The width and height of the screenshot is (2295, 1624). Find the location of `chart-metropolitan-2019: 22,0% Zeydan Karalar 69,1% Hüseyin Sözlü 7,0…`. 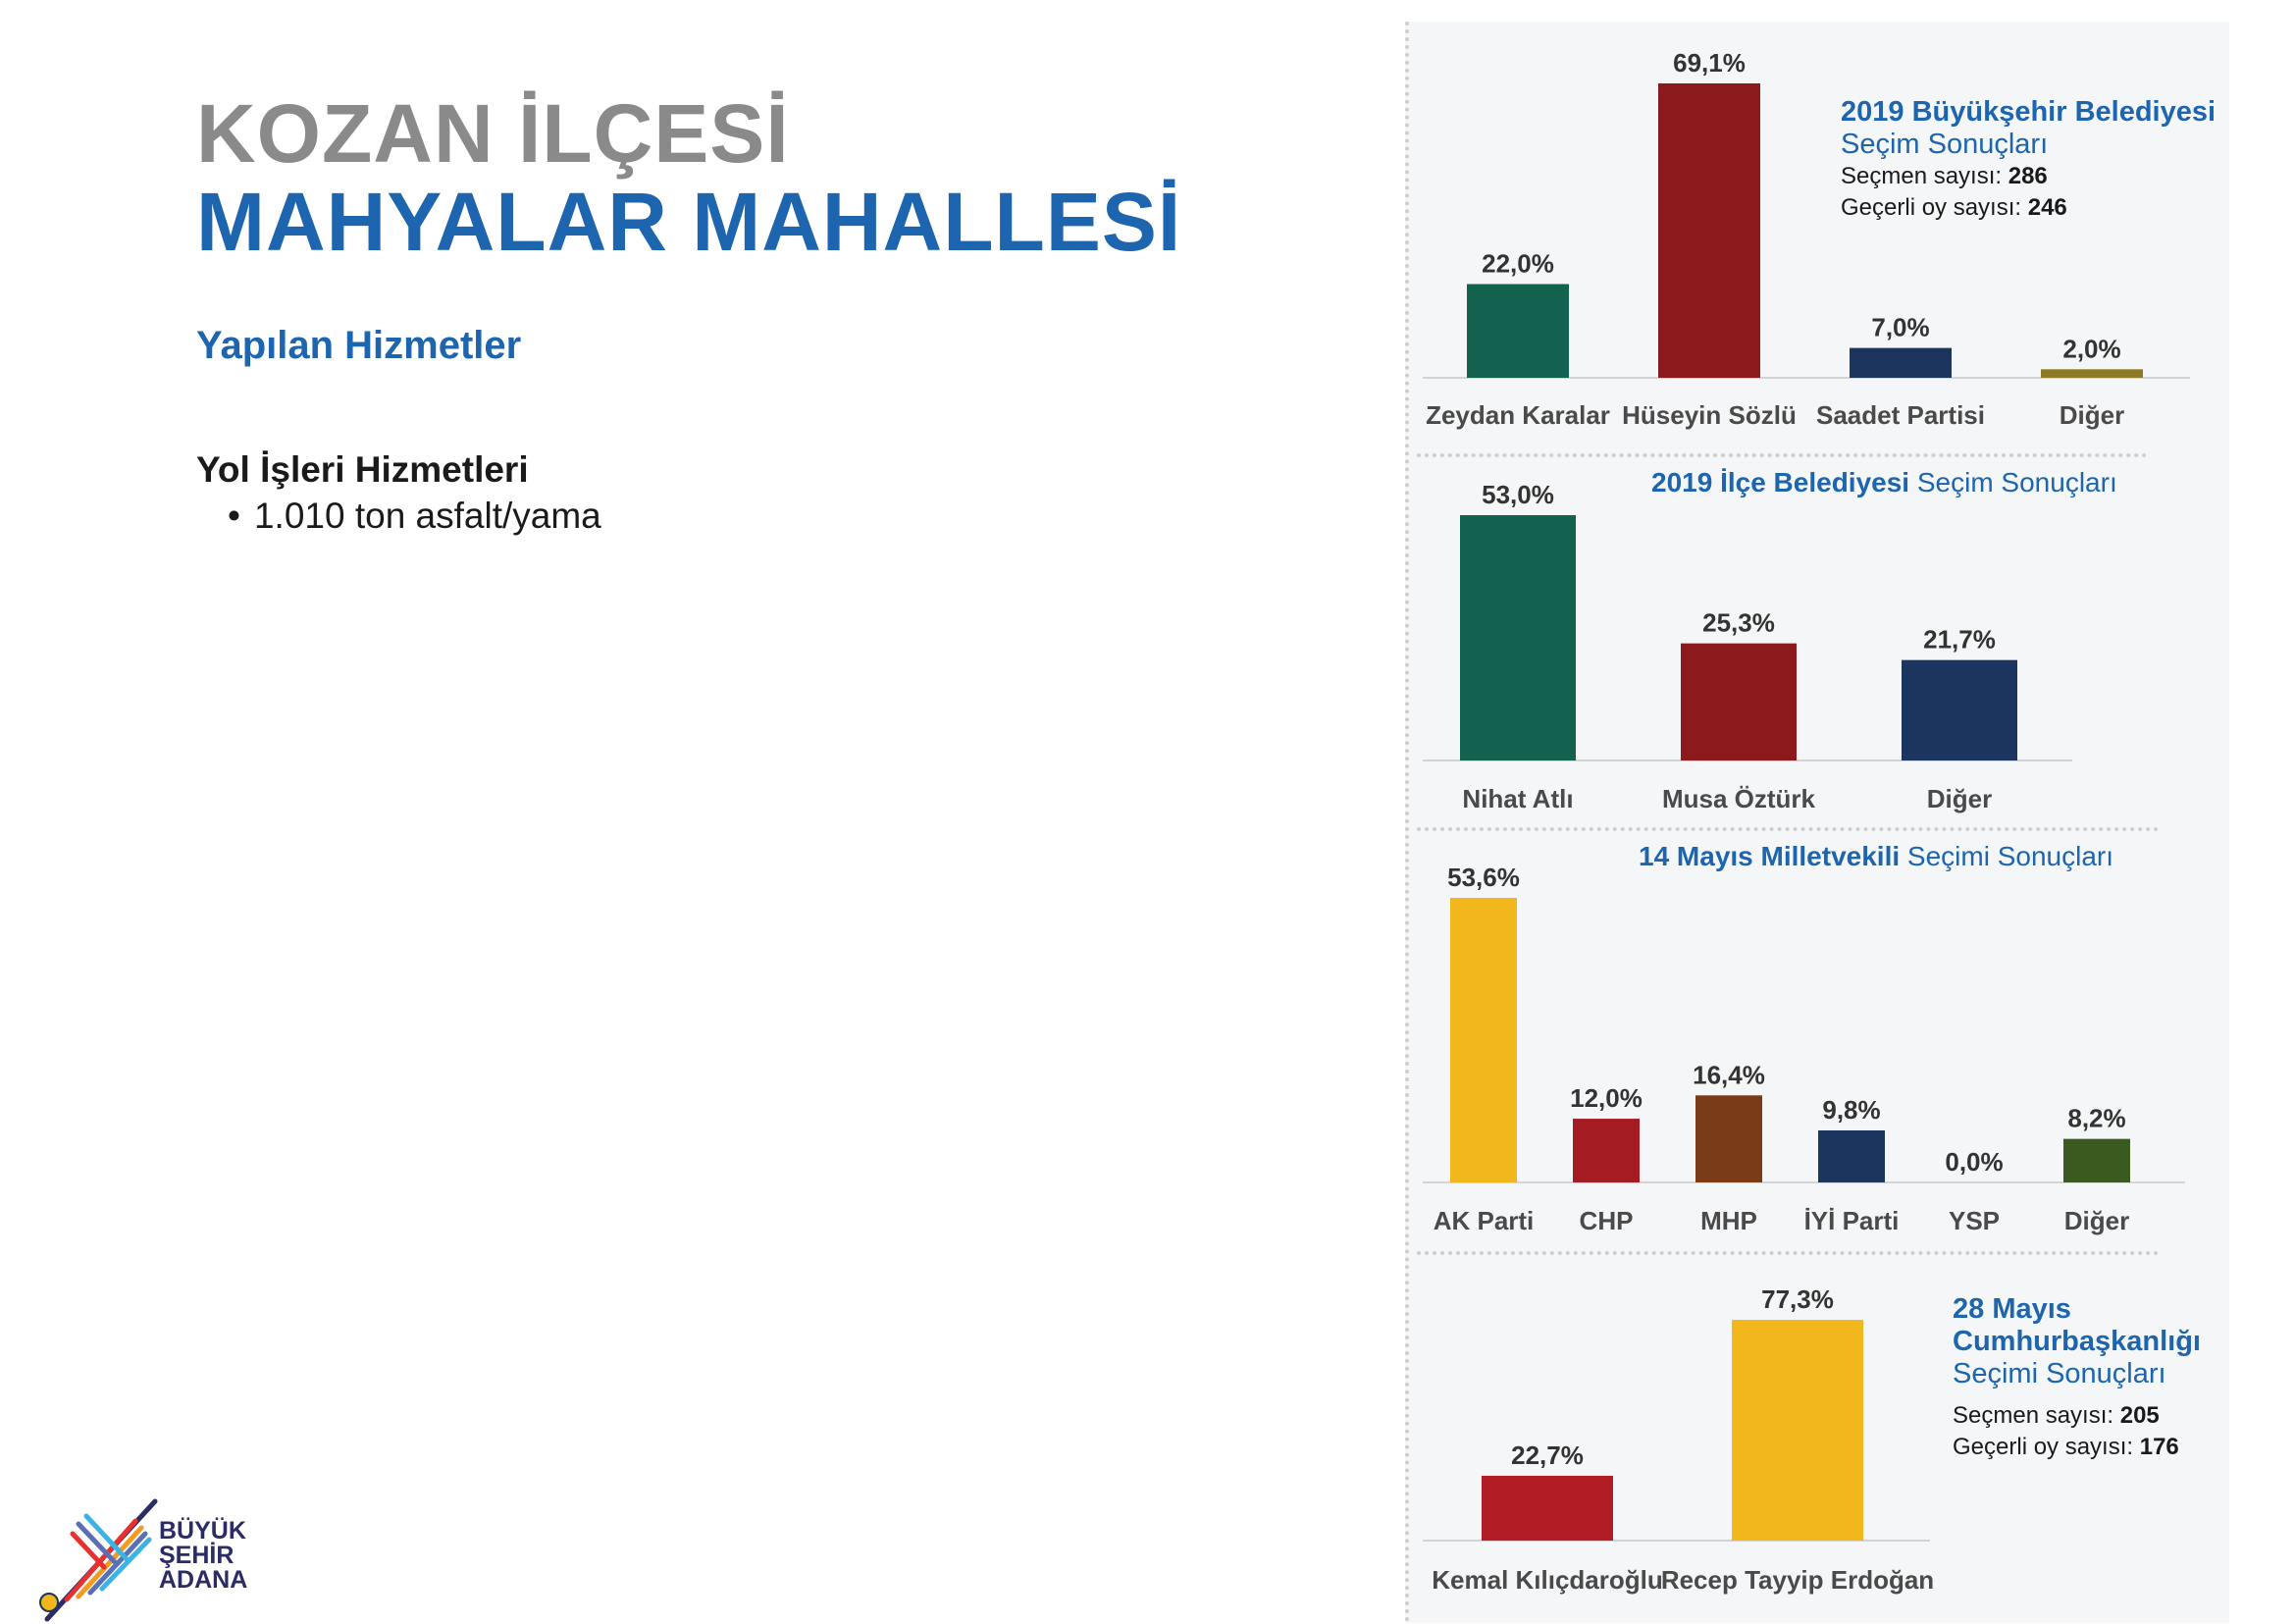

chart-metropolitan-2019: 22,0% Zeydan Karalar 69,1% Hüseyin Sözlü 7,0… is located at coordinates (1815, 245).